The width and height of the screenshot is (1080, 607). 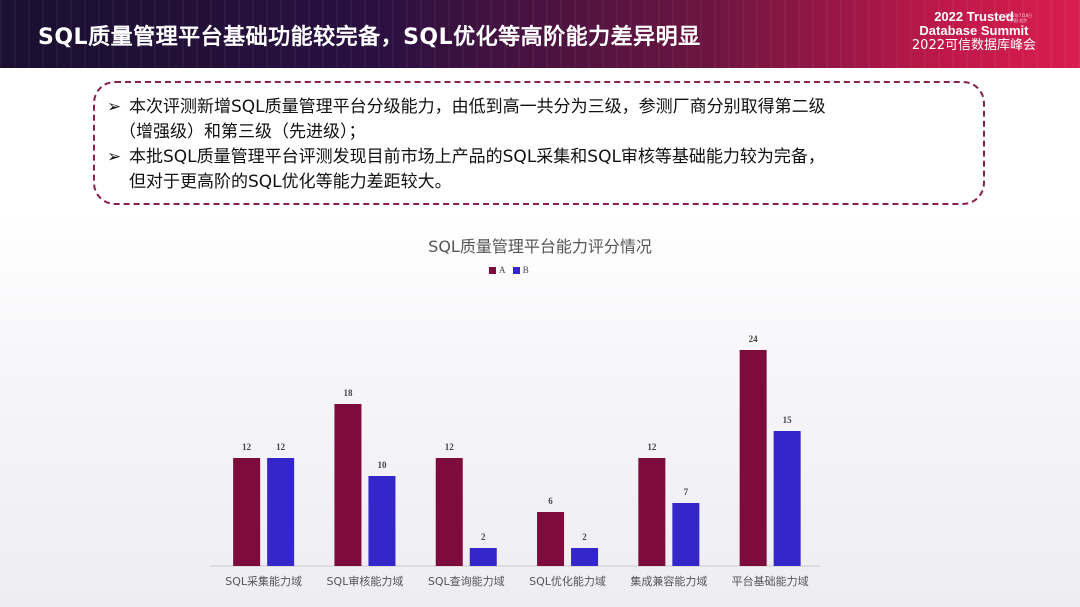 What do you see at coordinates (788, 420) in the screenshot?
I see `data-label: 15` at bounding box center [788, 420].